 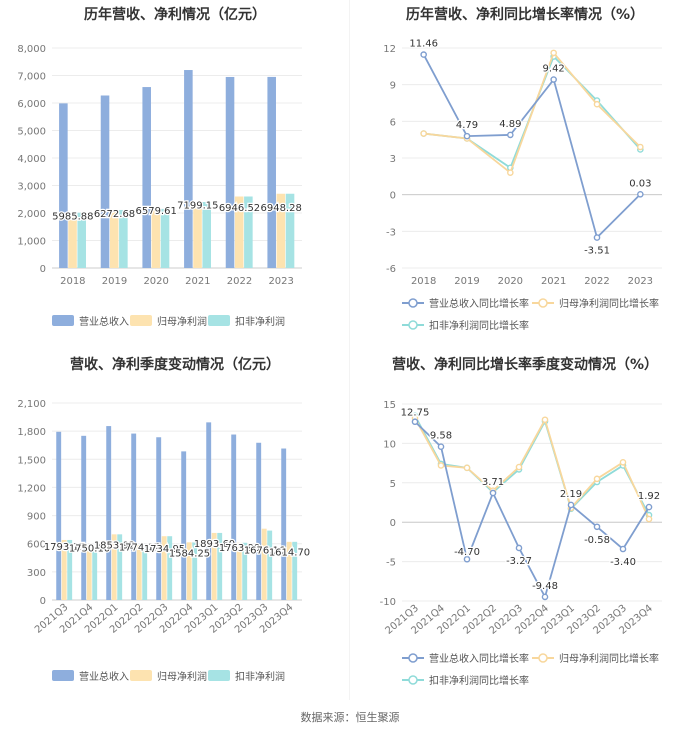 What do you see at coordinates (597, 251) in the screenshot?
I see `data-label: -3.51` at bounding box center [597, 251].